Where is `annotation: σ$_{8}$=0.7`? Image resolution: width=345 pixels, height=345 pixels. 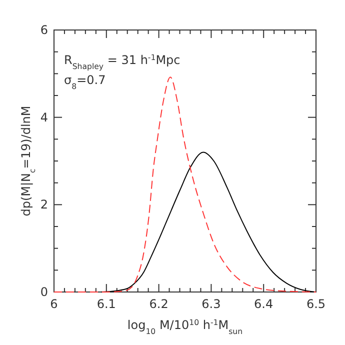
annotation: σ$_{8}$=0.7 is located at coordinates (85, 81).